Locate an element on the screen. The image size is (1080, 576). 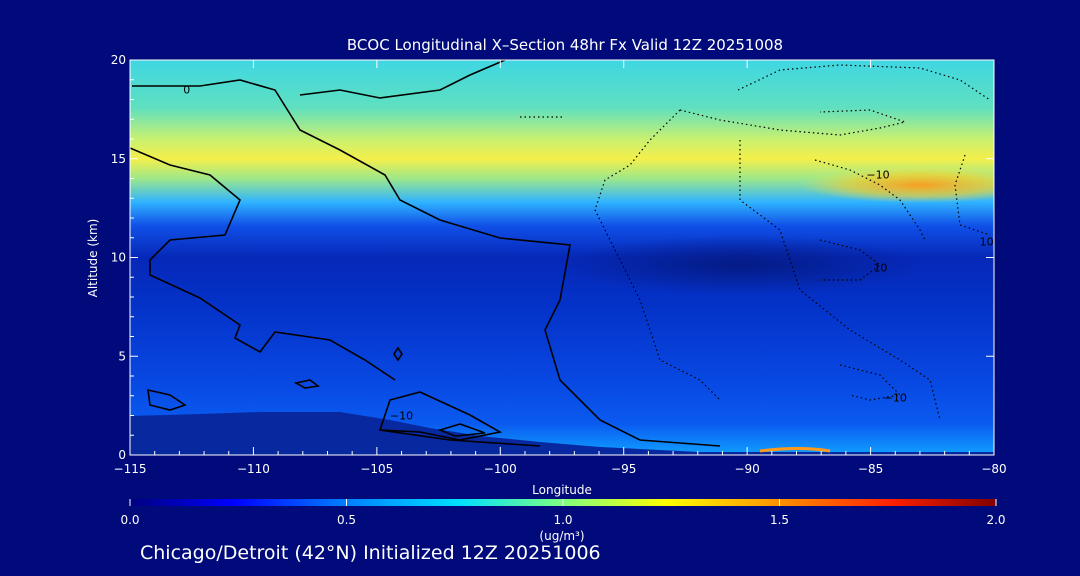
x-tick-label: −100 is located at coordinates (500, 469).